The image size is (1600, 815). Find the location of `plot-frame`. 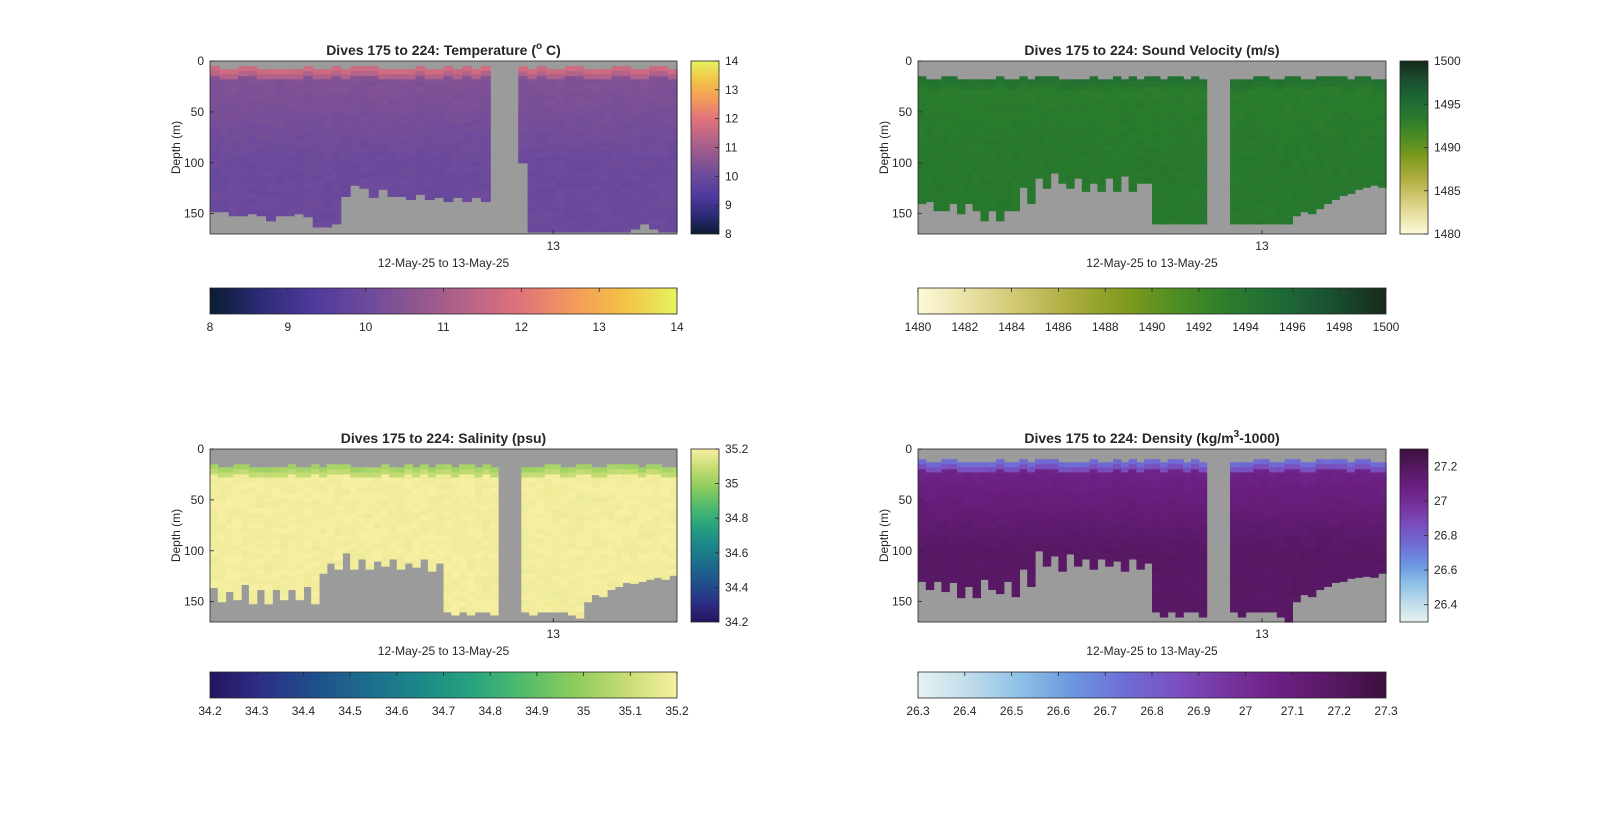

plot-frame is located at coordinates (443, 147).